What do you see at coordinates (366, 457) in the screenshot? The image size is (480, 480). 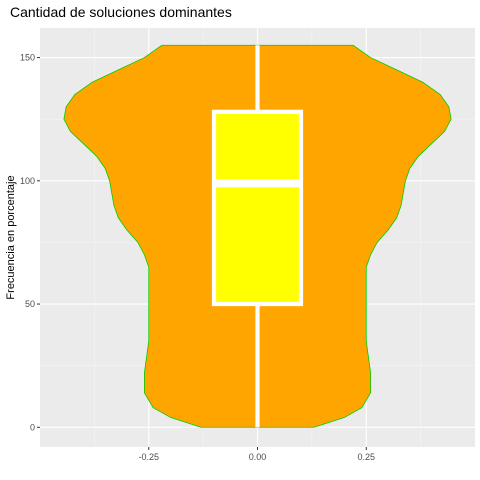 I see `x-tick-label: 0.25` at bounding box center [366, 457].